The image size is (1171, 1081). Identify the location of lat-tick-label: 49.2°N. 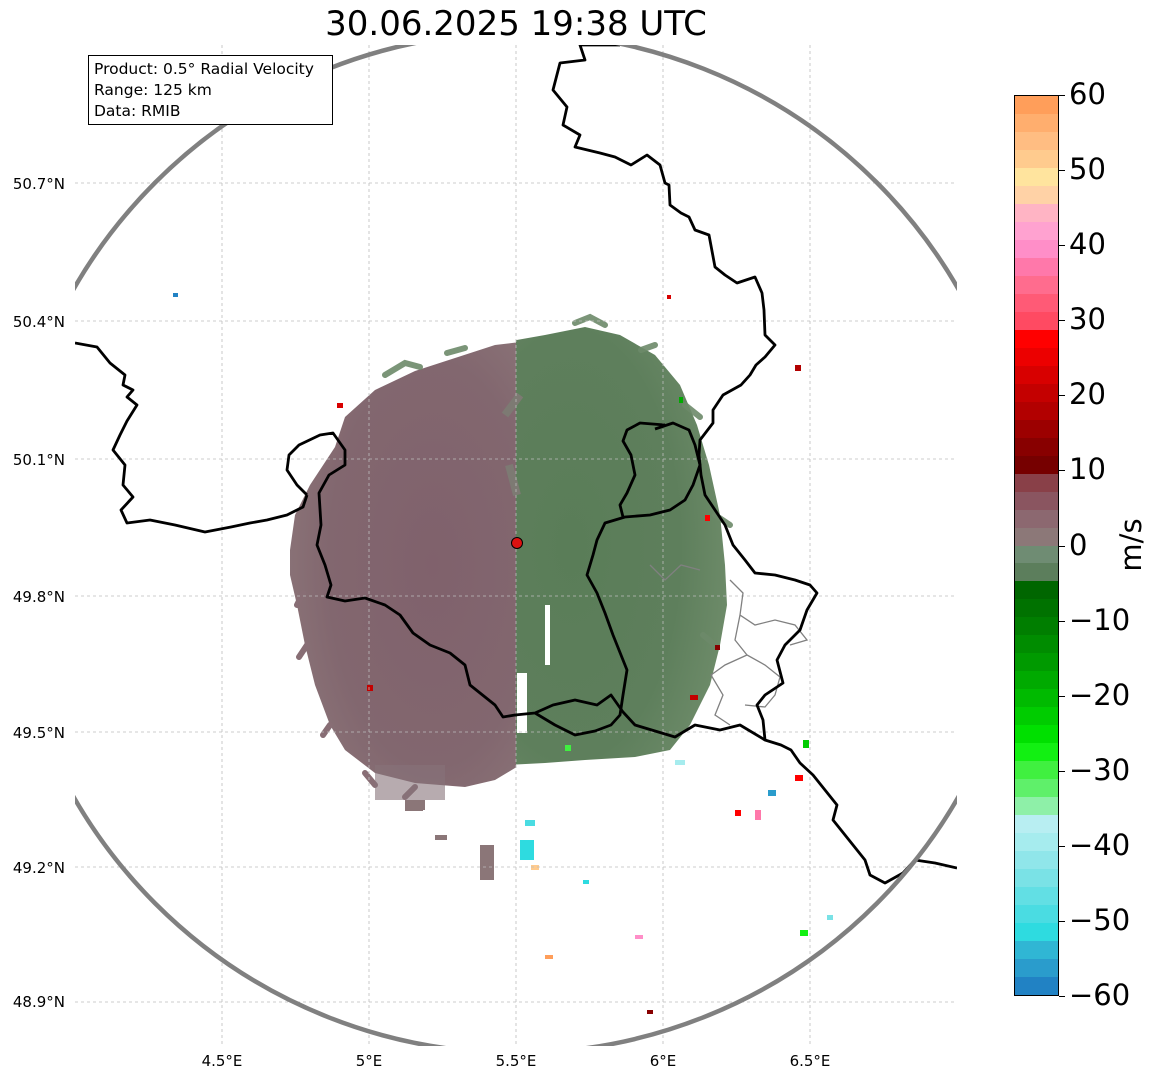
(38, 868).